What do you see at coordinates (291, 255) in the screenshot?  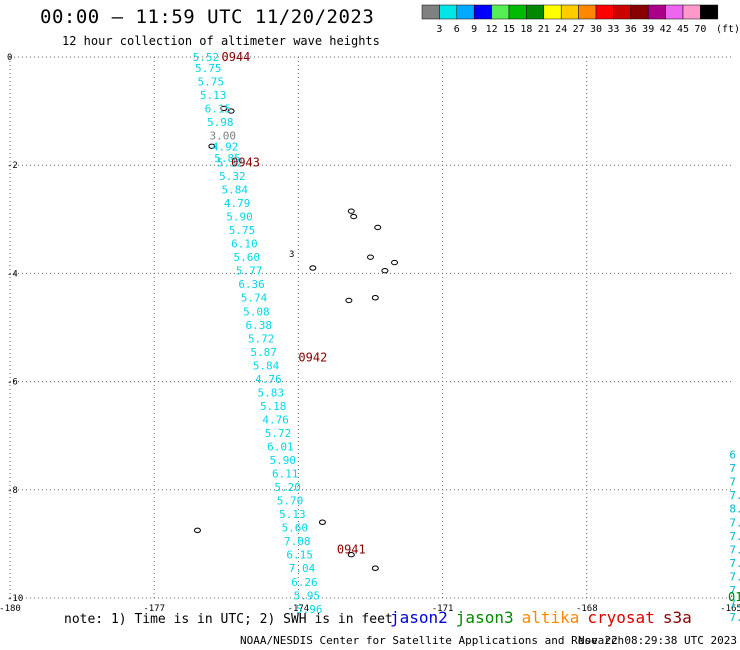 I see `stray-label: 3` at bounding box center [291, 255].